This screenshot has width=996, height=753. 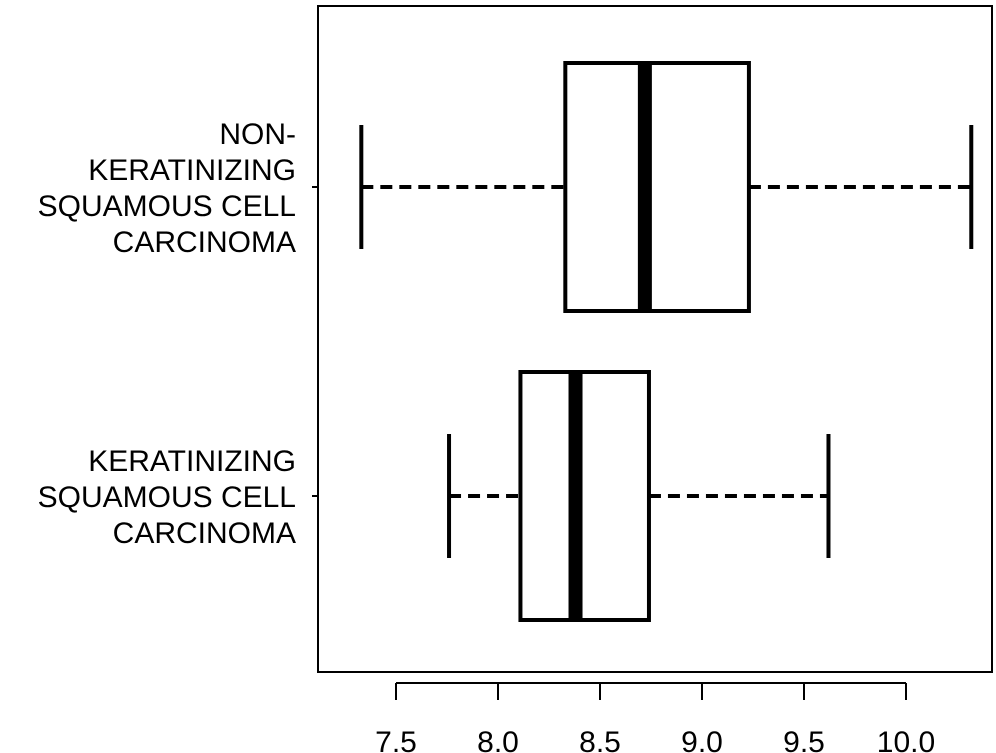 What do you see at coordinates (396, 739) in the screenshot?
I see `x-tick-label: 7.5` at bounding box center [396, 739].